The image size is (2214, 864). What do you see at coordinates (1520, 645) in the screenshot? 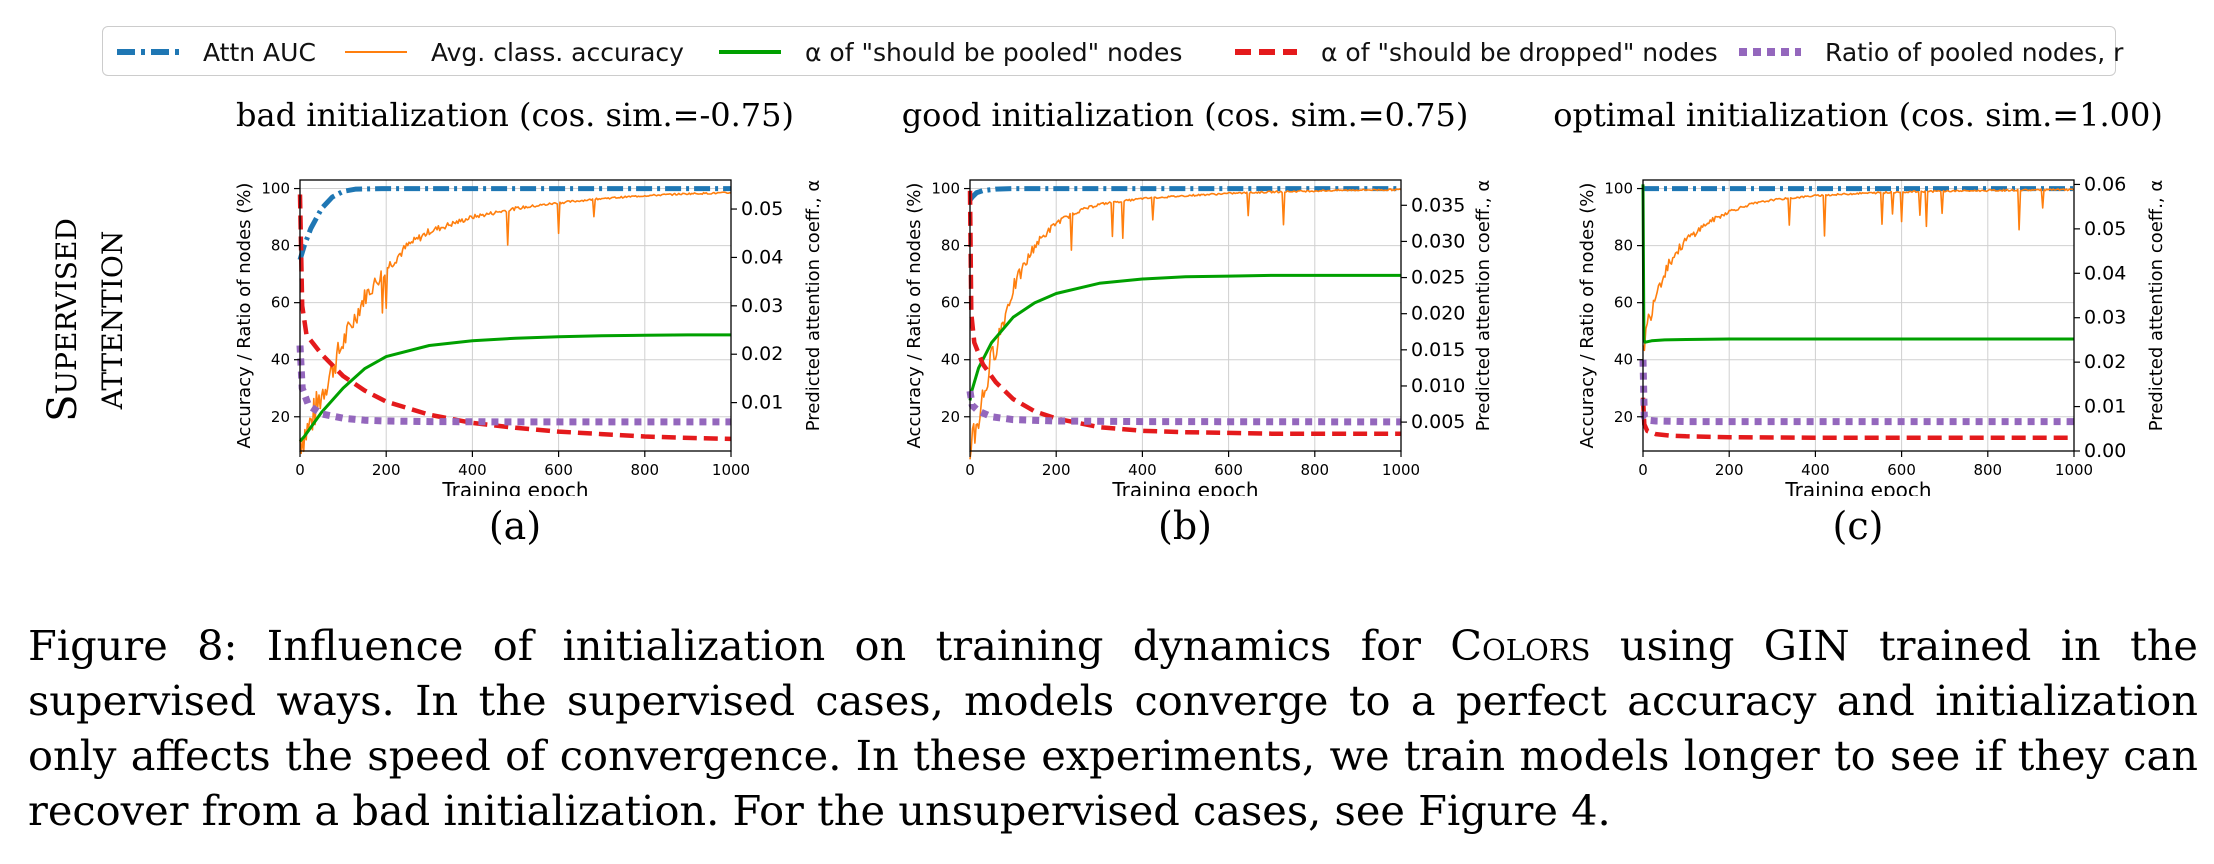
I see `dataset-name: Colors` at bounding box center [1520, 645].